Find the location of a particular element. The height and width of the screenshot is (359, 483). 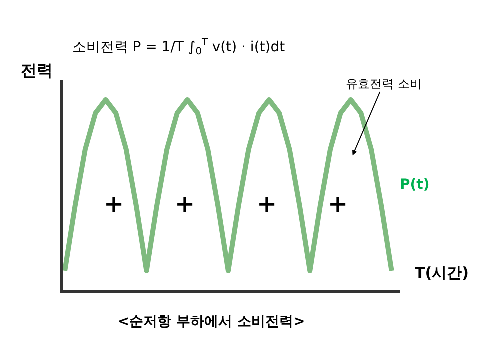

x-axis-title: T(시간) is located at coordinates (442, 273).